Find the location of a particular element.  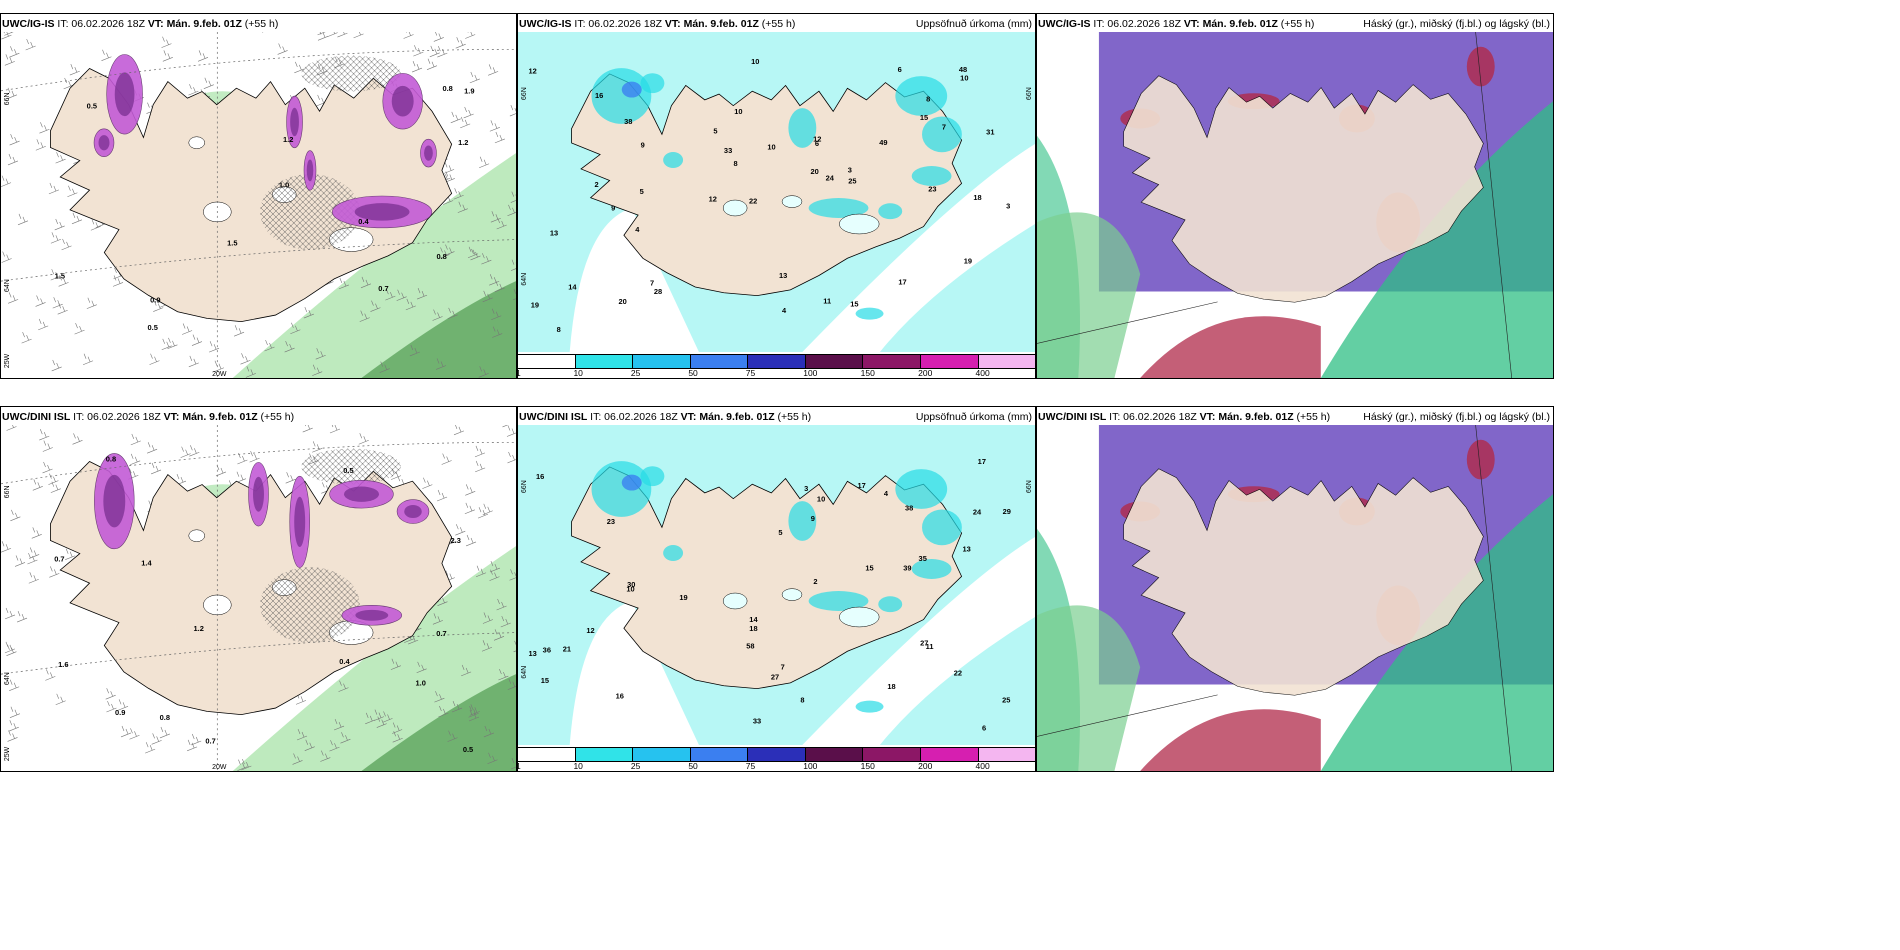

lat-label: 64N is located at coordinates (524, 672).